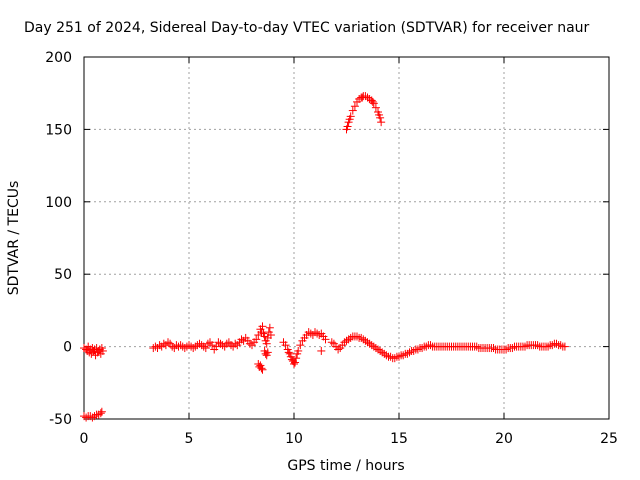 The width and height of the screenshot is (640, 480). Describe the element at coordinates (60, 420) in the screenshot. I see `y-tick-label: -50` at that location.